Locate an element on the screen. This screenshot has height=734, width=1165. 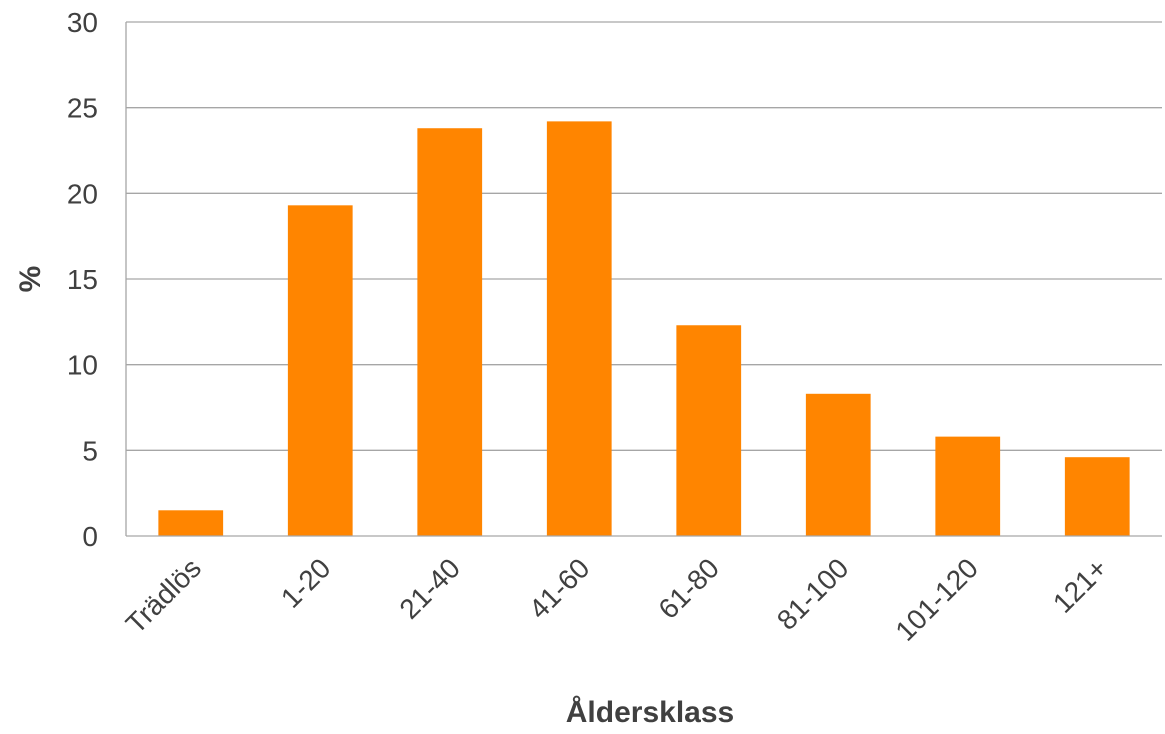
x-tick-label: 21-40 is located at coordinates (429, 588).